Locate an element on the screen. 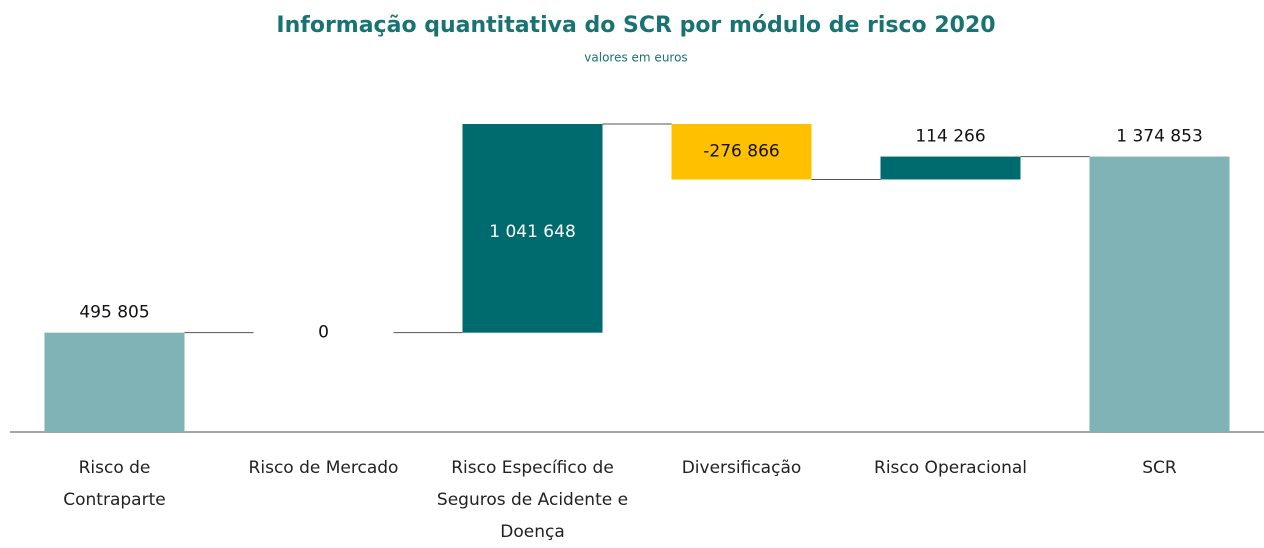 This screenshot has height=548, width=1264. chart-subtitle: valores em euros is located at coordinates (635, 58).